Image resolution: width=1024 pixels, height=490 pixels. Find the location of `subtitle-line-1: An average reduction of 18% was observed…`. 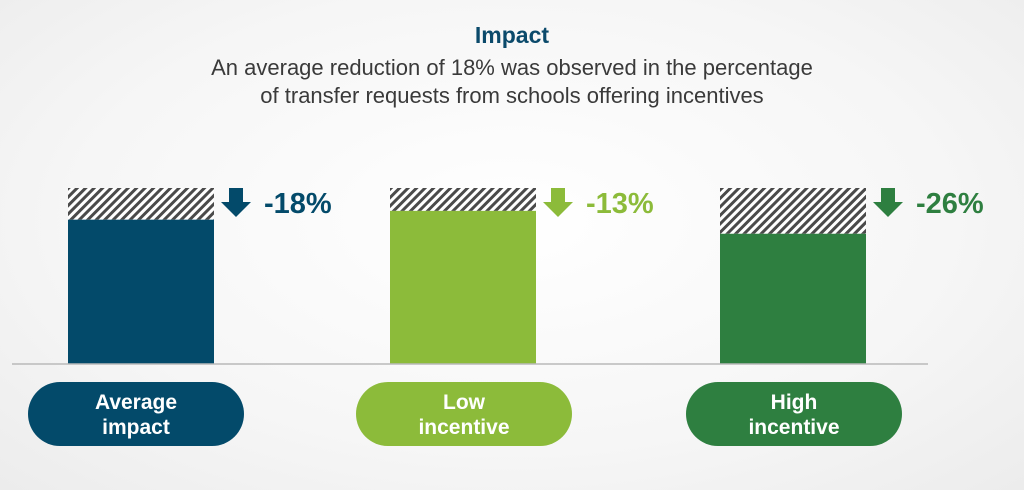

subtitle-line-1: An average reduction of 18% was observed… is located at coordinates (512, 67).